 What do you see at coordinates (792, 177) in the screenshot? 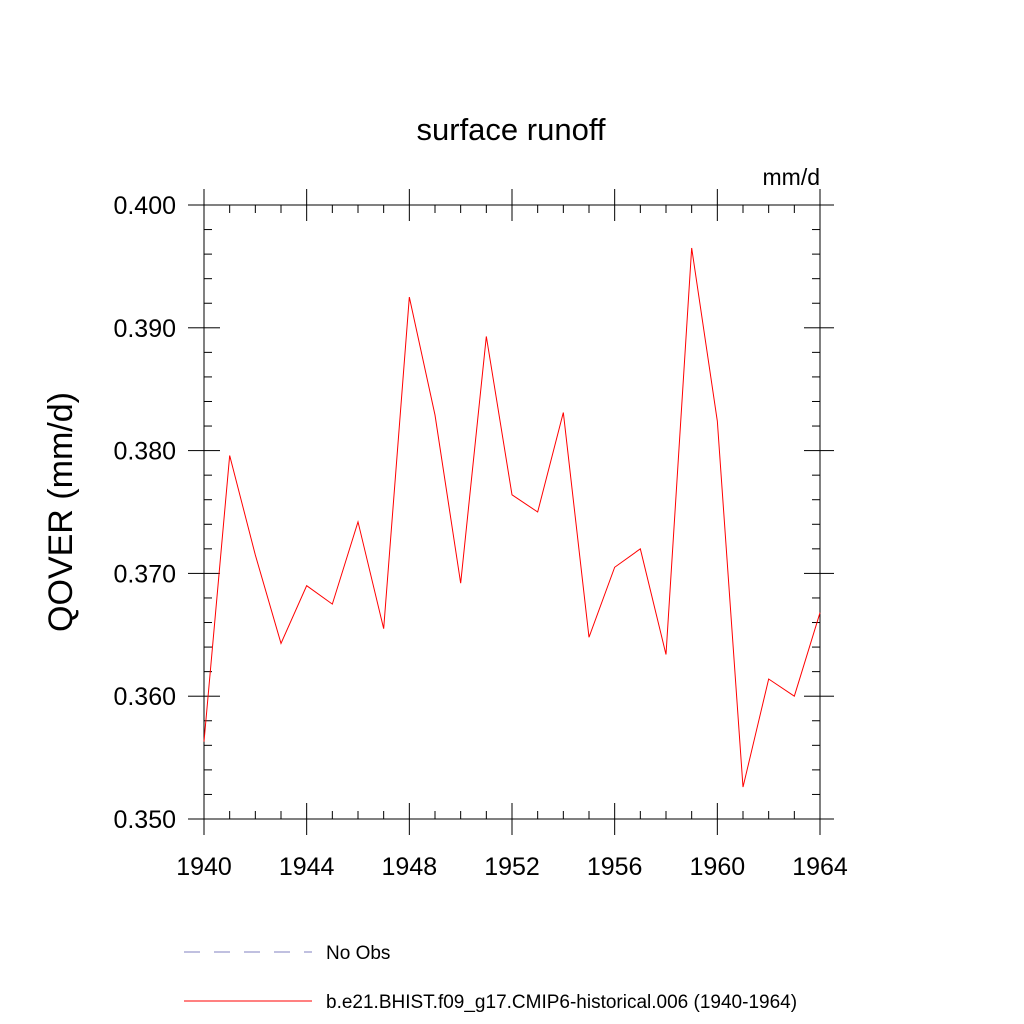
I see `units-label: mm/d` at bounding box center [792, 177].